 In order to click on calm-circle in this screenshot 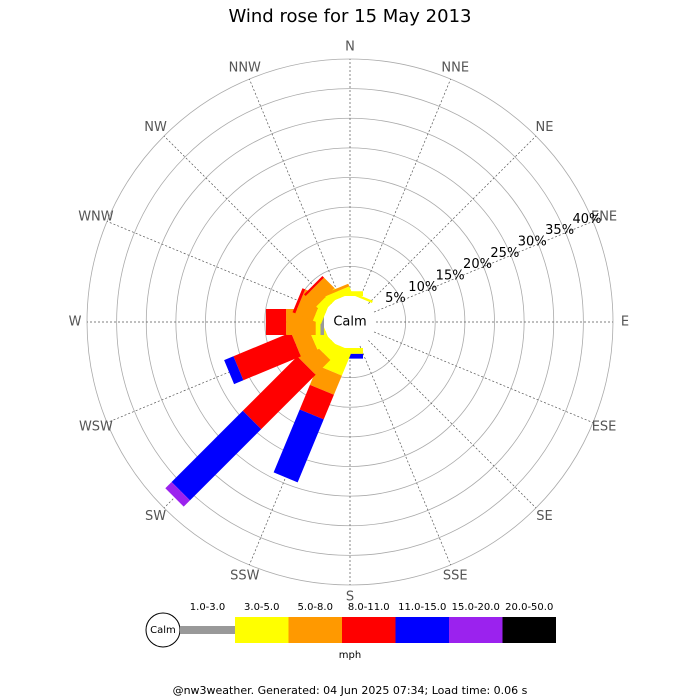, I will do `click(350, 322)`.